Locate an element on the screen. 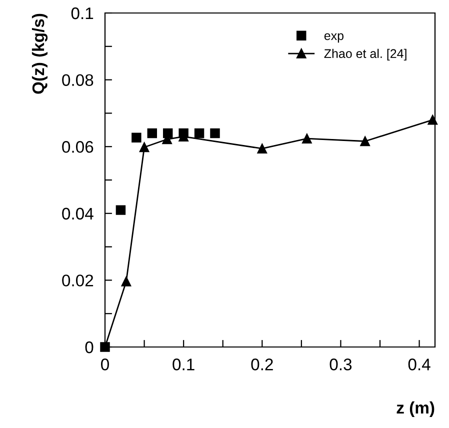 The image size is (449, 428). x-tick-label: 0.2 is located at coordinates (262, 364).